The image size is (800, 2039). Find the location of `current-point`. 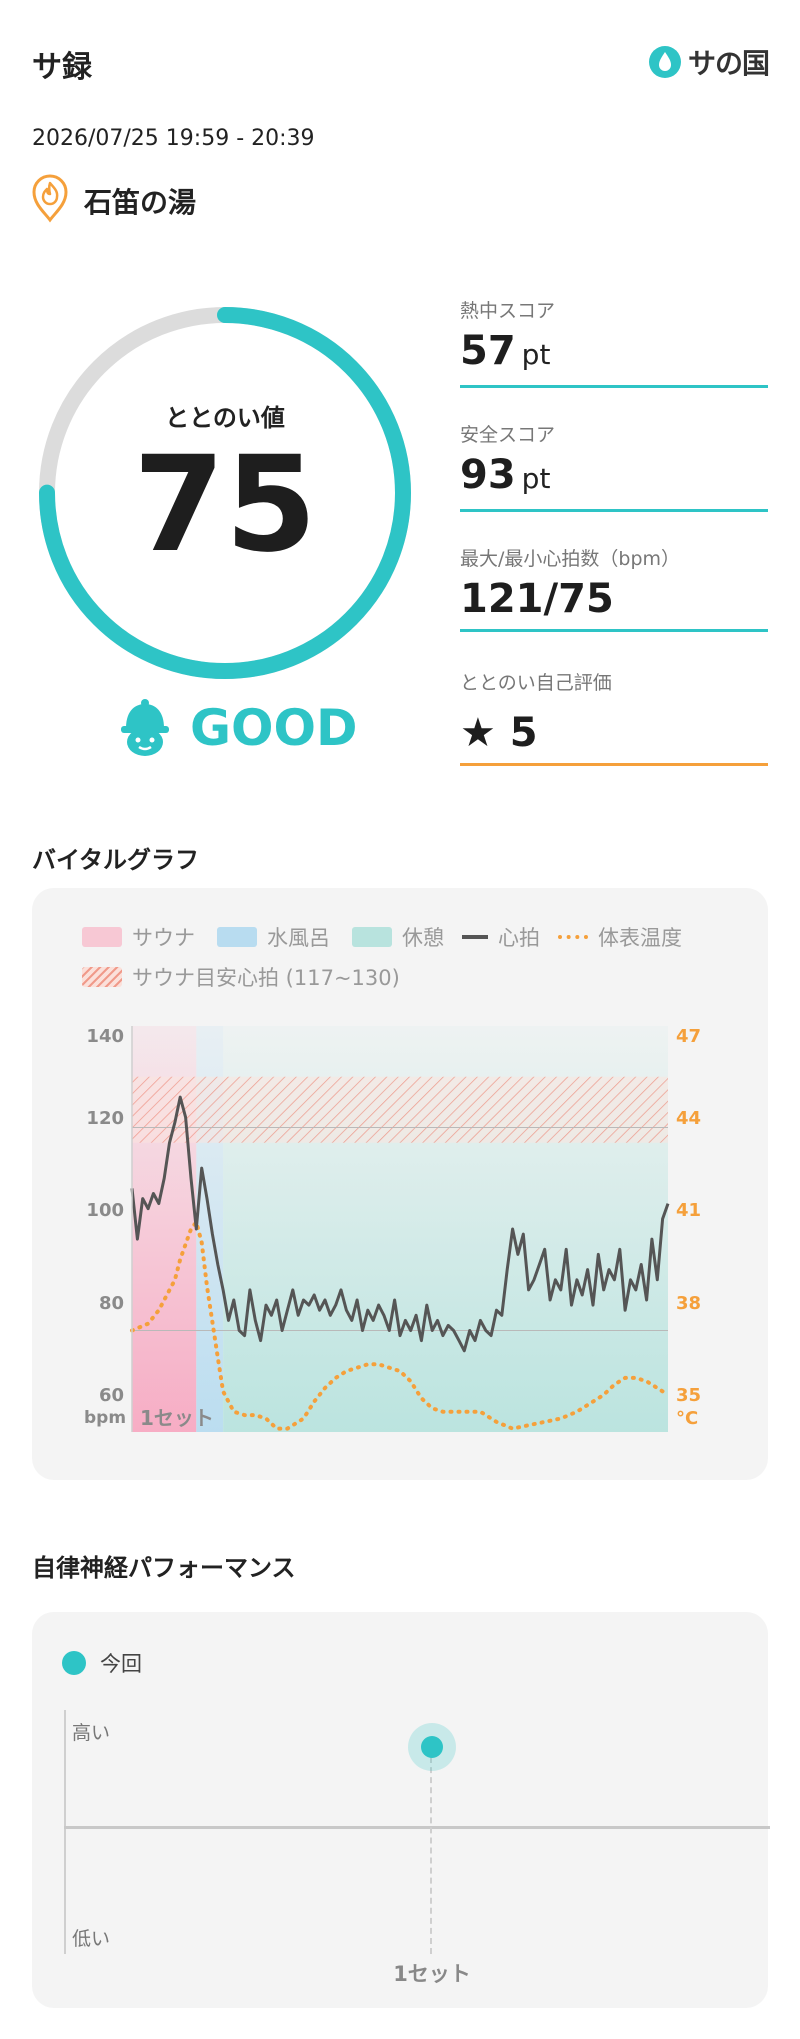

current-point is located at coordinates (432, 1746).